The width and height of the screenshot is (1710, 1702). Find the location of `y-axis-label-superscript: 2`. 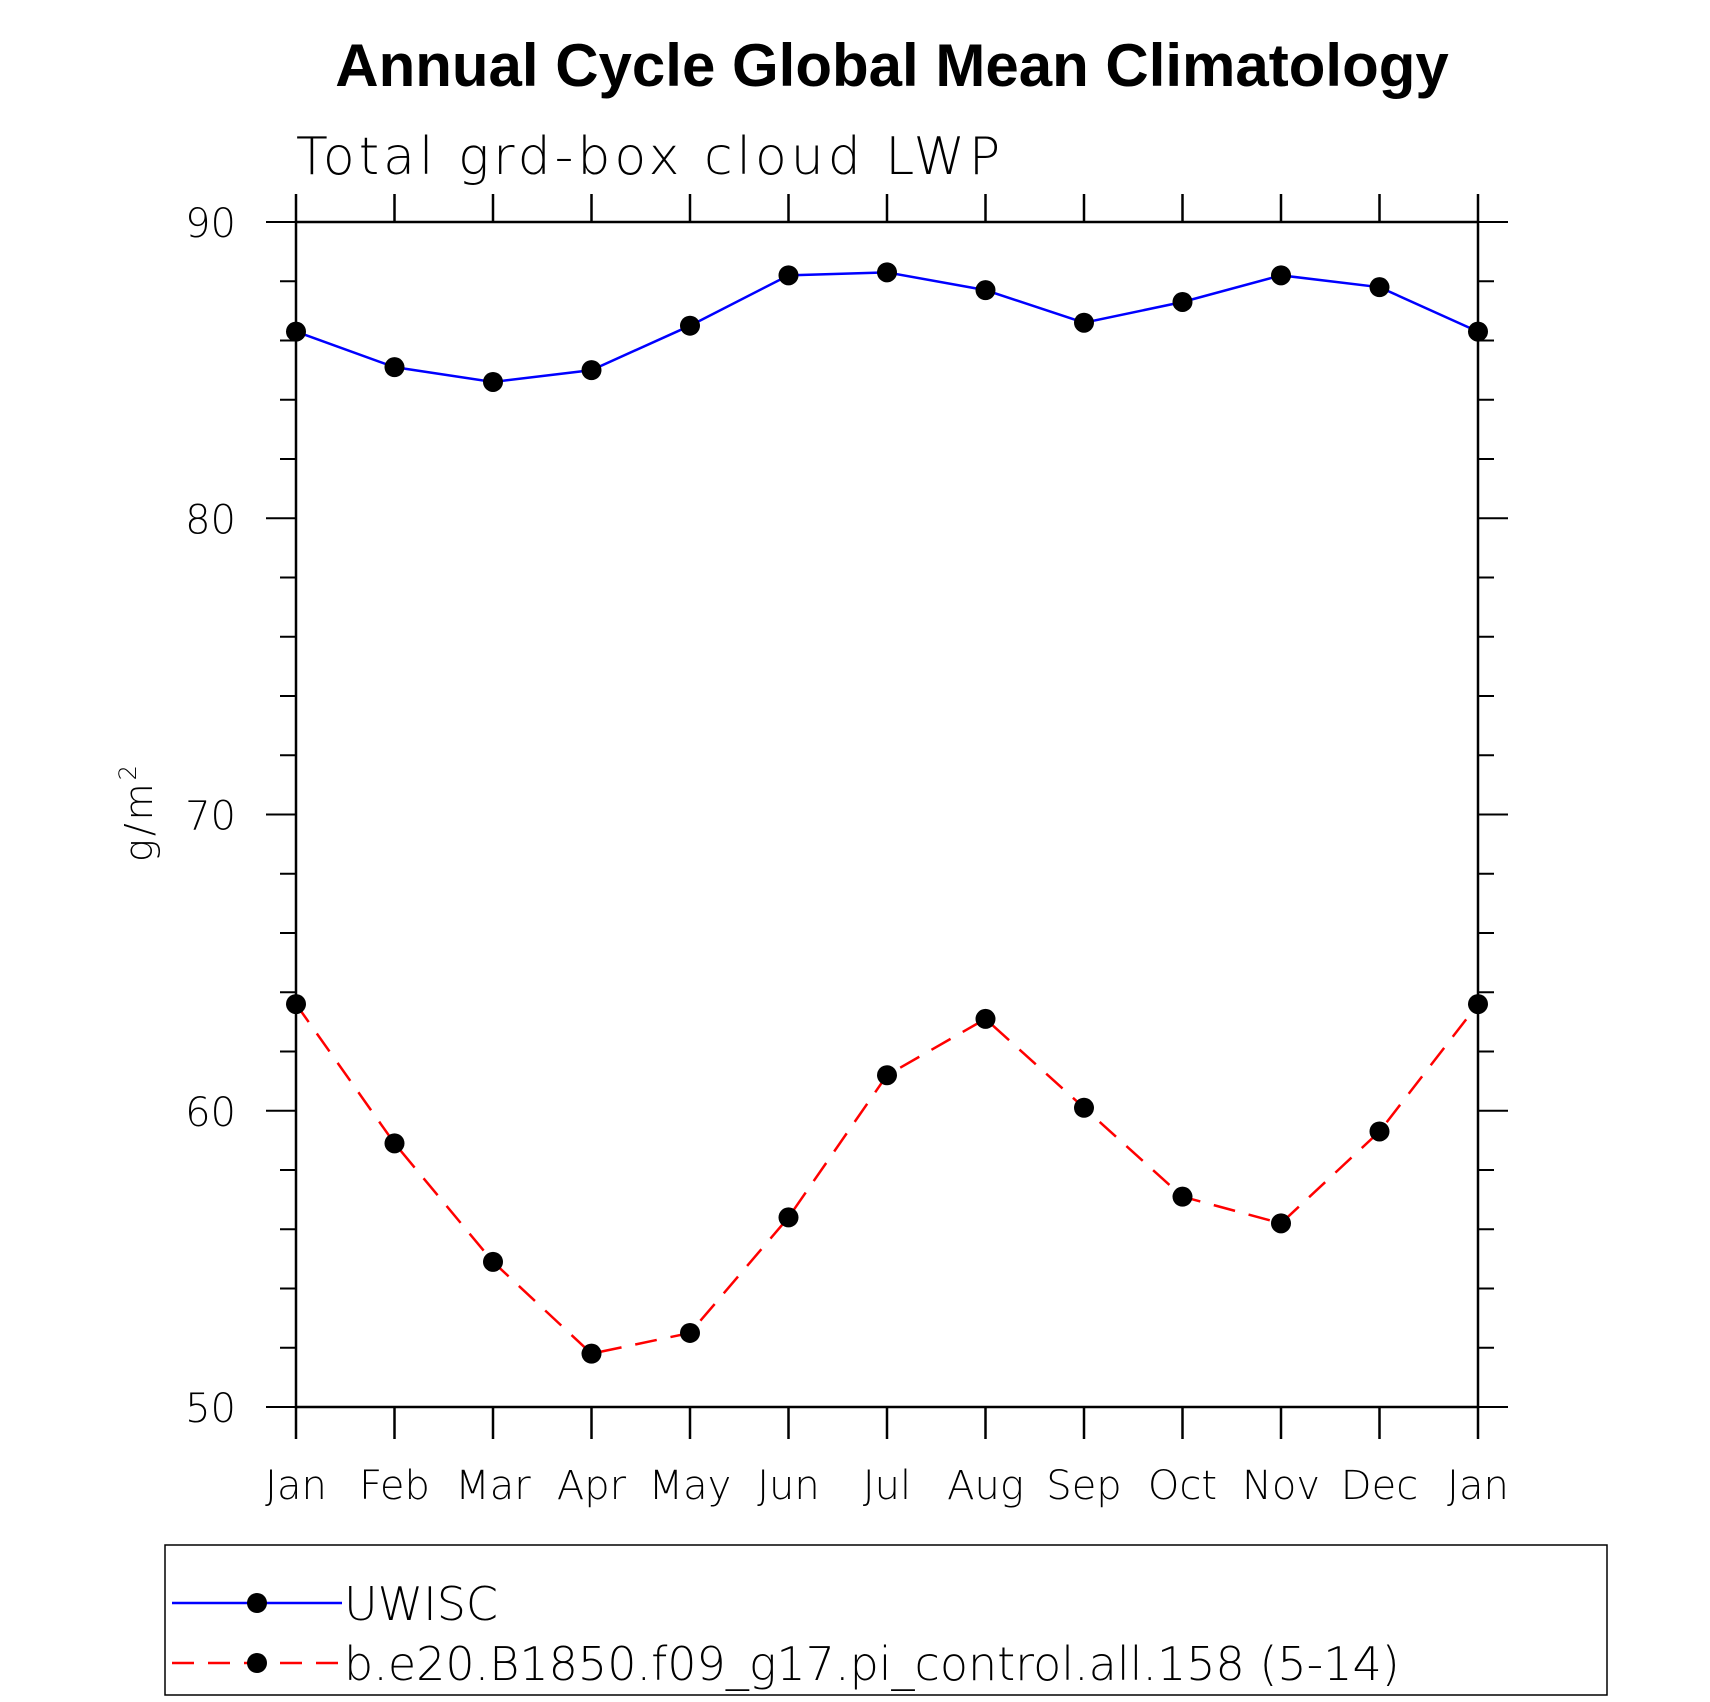

y-axis-label-superscript: 2 is located at coordinates (128, 771).